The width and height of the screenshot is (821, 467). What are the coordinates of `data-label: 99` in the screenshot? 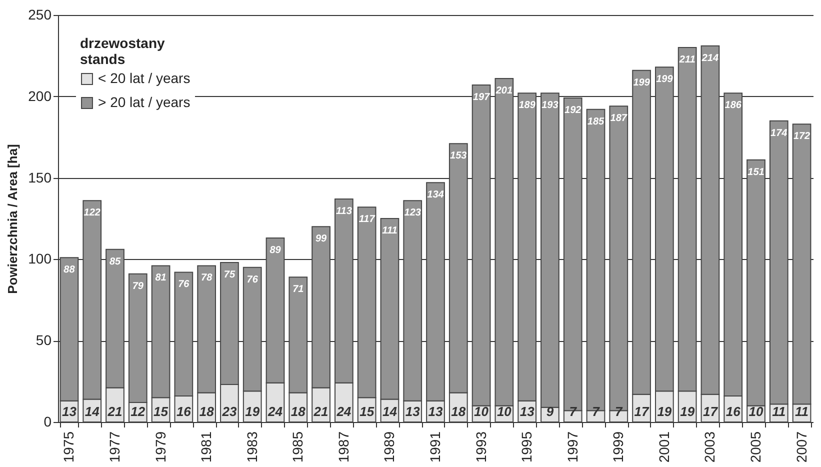 It's located at (321, 239).